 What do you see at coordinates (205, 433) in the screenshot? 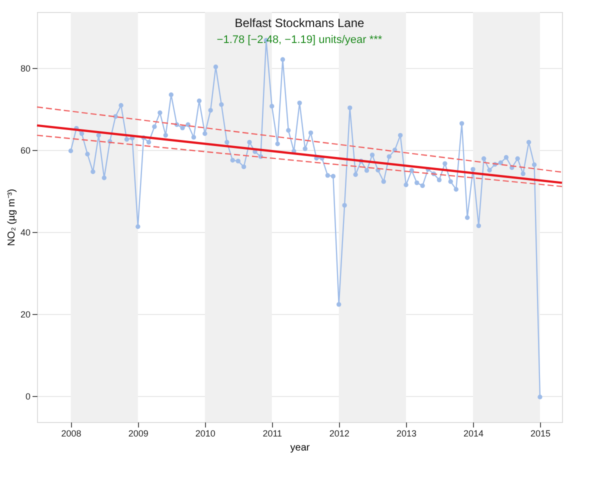
I see `x-tick-label: 2010` at bounding box center [205, 433].